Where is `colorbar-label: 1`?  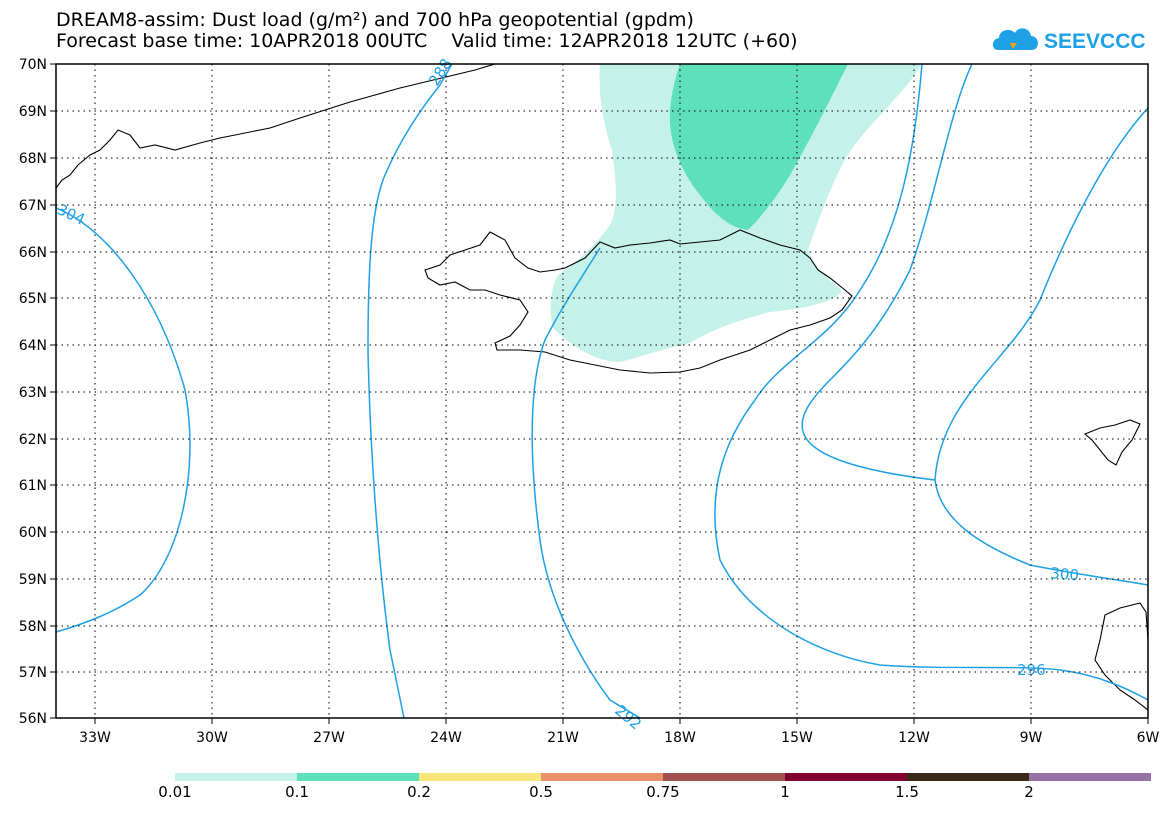 colorbar-label: 1 is located at coordinates (785, 792).